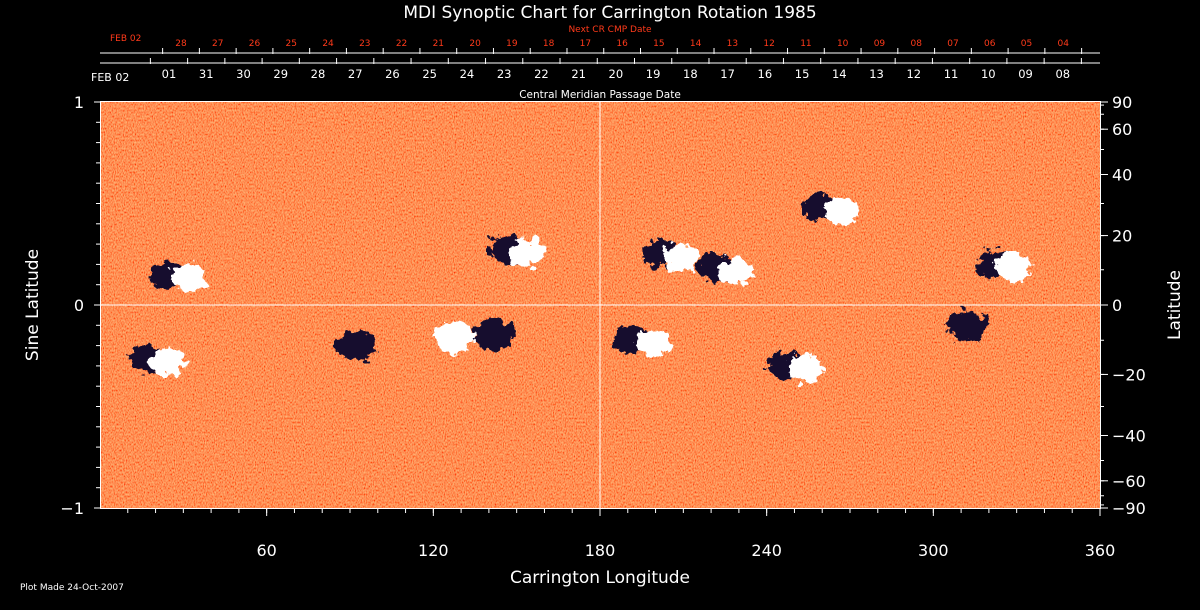 This screenshot has height=610, width=1200. What do you see at coordinates (1122, 102) in the screenshot?
I see `lat-tick-label: 90` at bounding box center [1122, 102].